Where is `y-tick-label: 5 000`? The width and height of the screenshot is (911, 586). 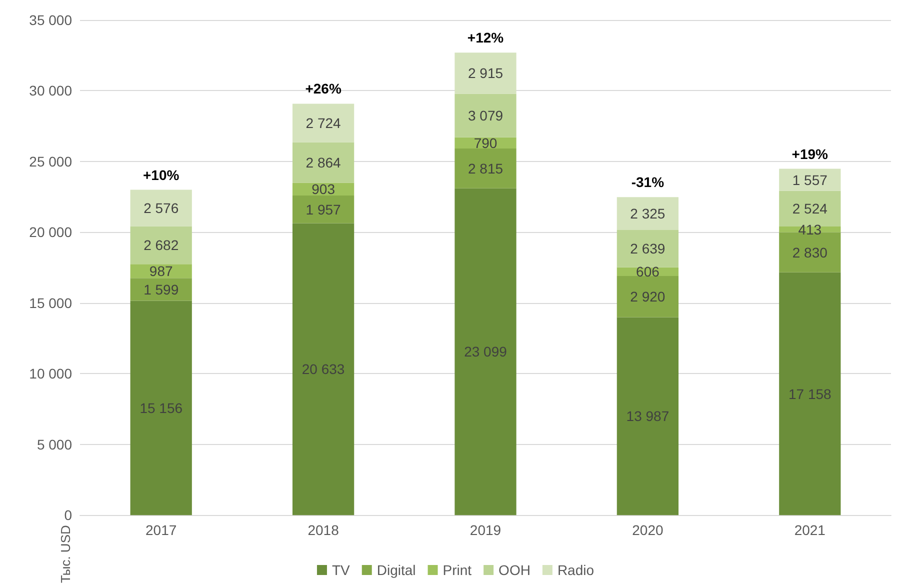 y-tick-label: 5 000 is located at coordinates (54, 444).